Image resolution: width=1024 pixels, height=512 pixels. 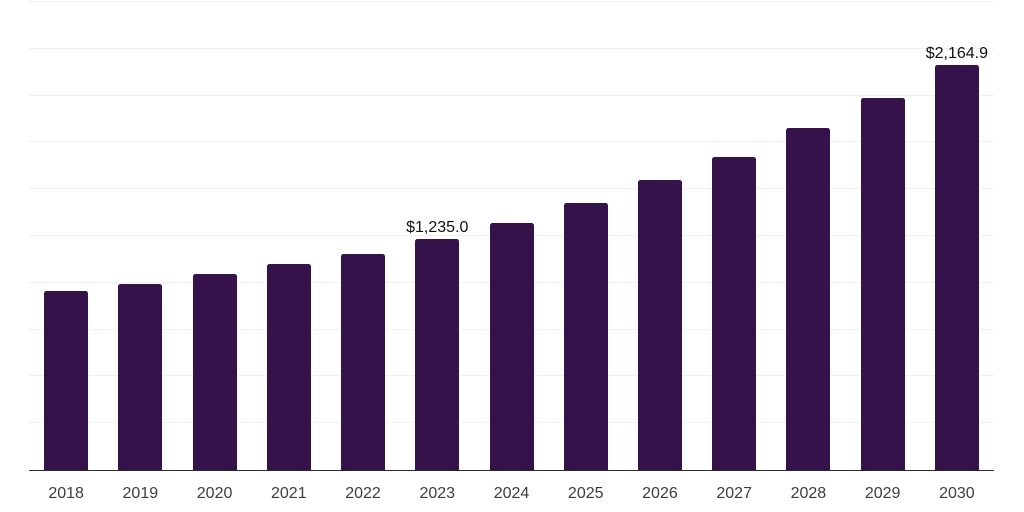 What do you see at coordinates (659, 324) in the screenshot?
I see `bar-2026` at bounding box center [659, 324].